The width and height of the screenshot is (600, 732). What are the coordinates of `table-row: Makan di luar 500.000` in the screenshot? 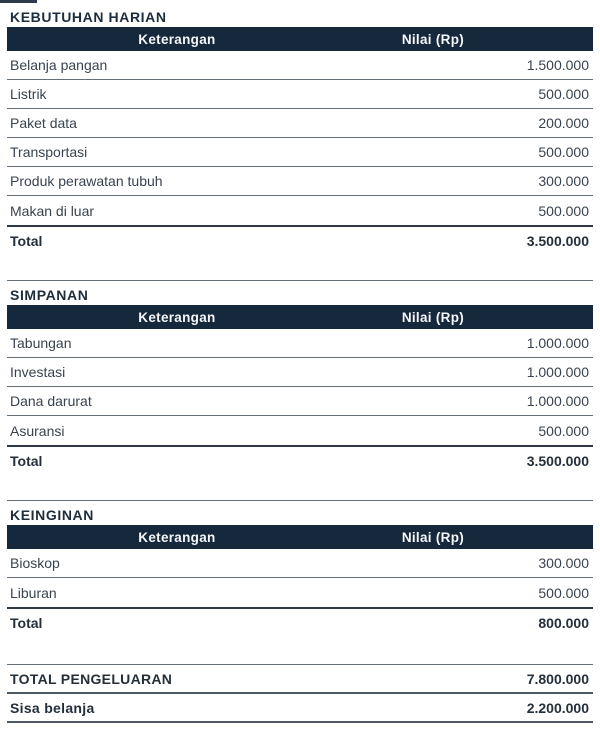 It's located at (300, 210).